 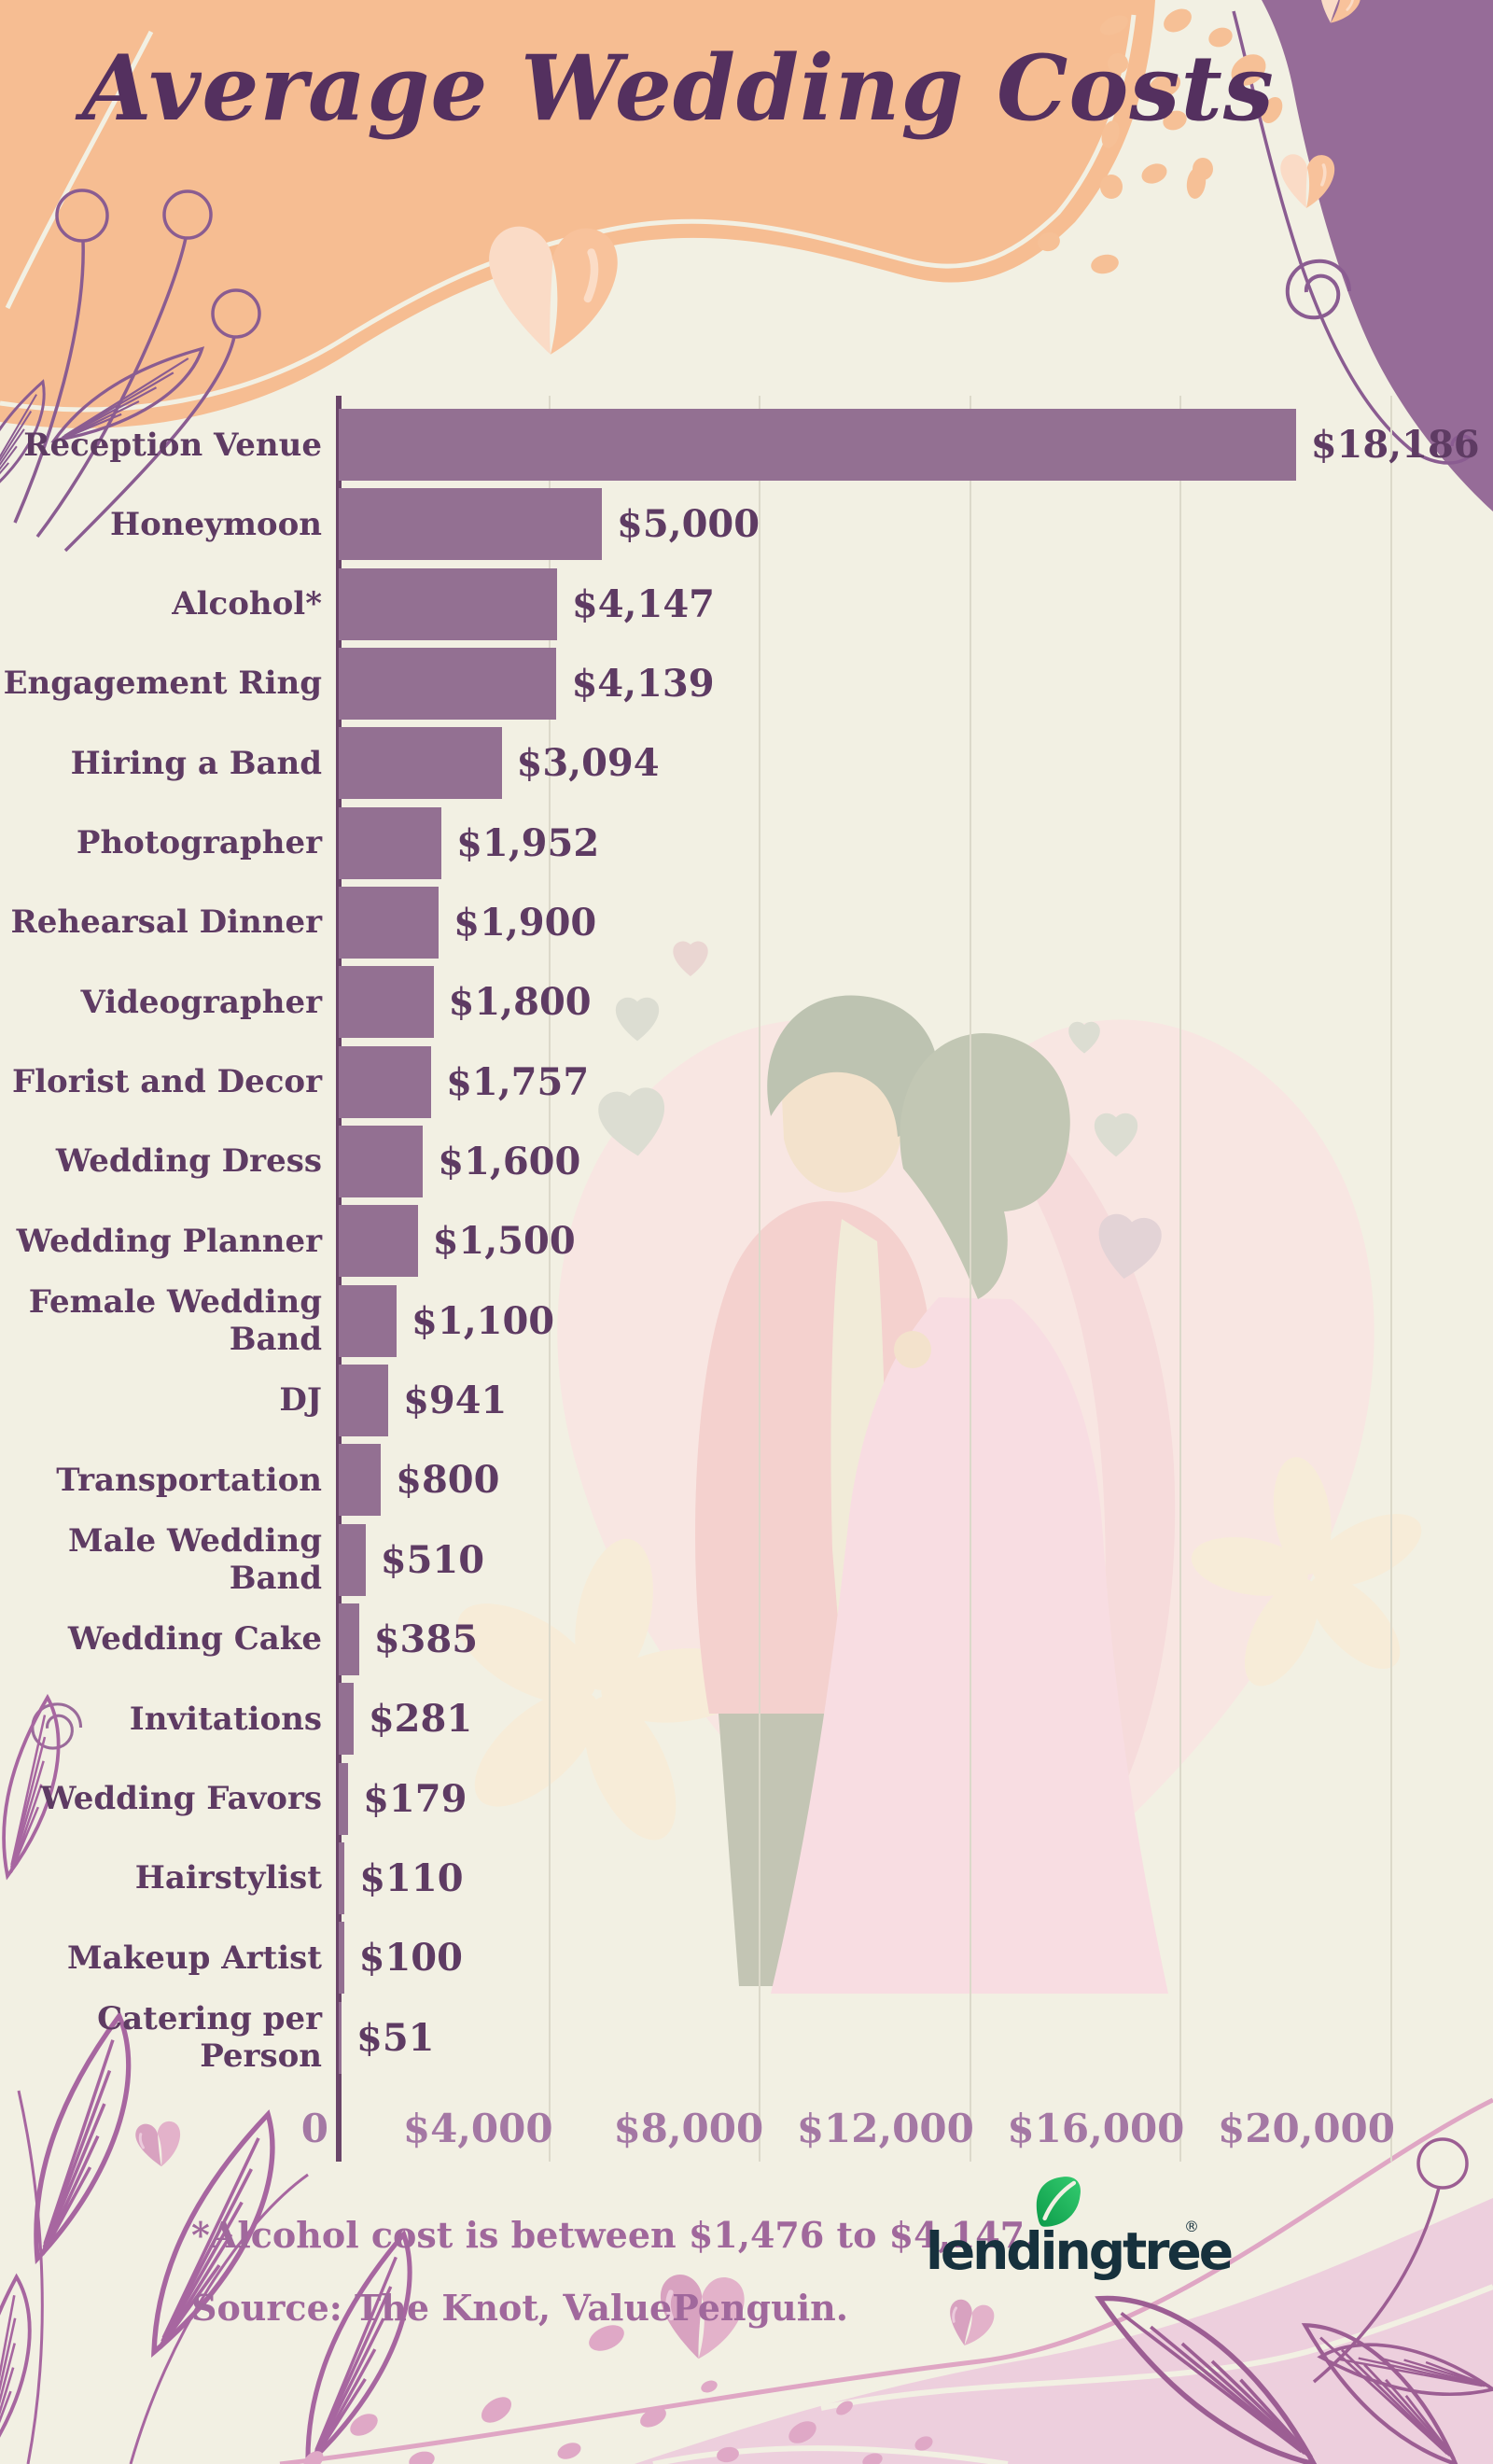 What do you see at coordinates (199, 843) in the screenshot?
I see `category-label: Photographer` at bounding box center [199, 843].